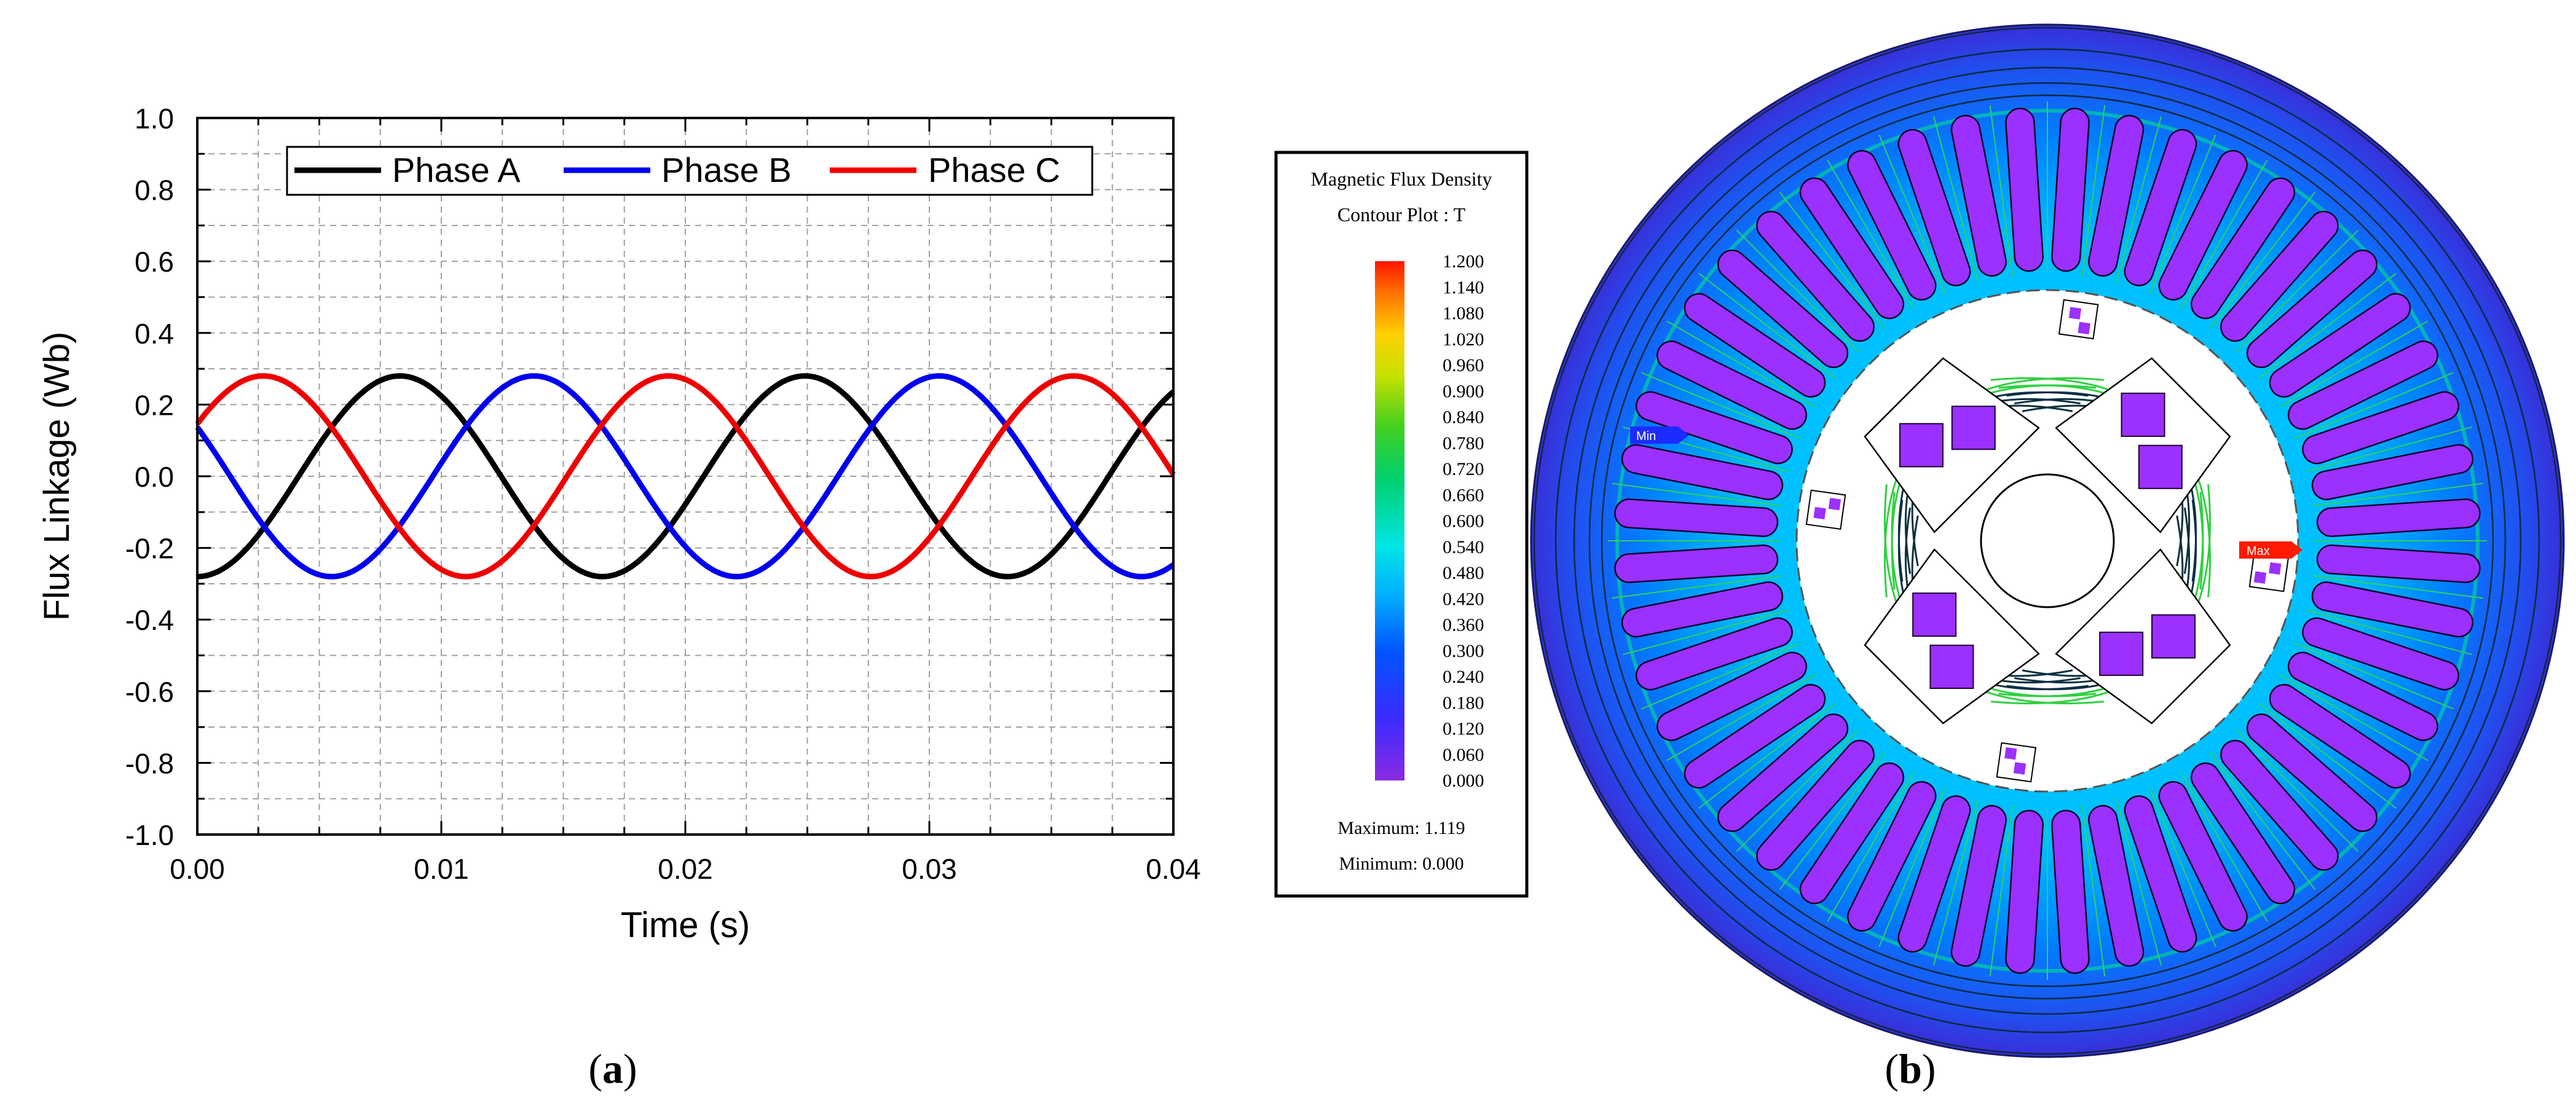 This screenshot has height=1116, width=2576. I want to click on colorbar-label: 1.020, so click(1463, 339).